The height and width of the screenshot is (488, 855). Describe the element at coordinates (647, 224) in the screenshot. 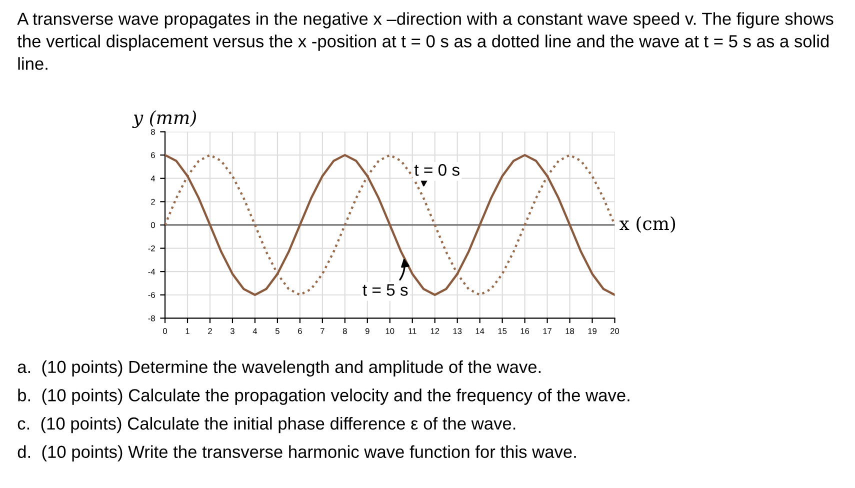

I see `x-axis-title: x (cm)` at that location.